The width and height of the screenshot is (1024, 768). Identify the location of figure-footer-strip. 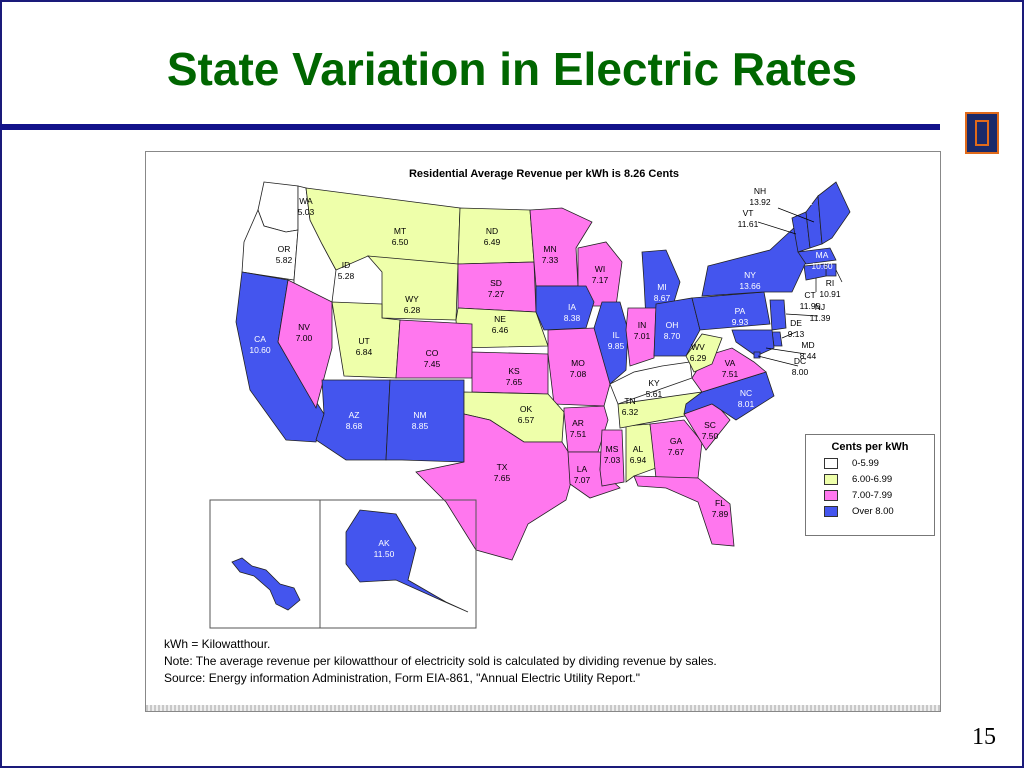
(543, 708).